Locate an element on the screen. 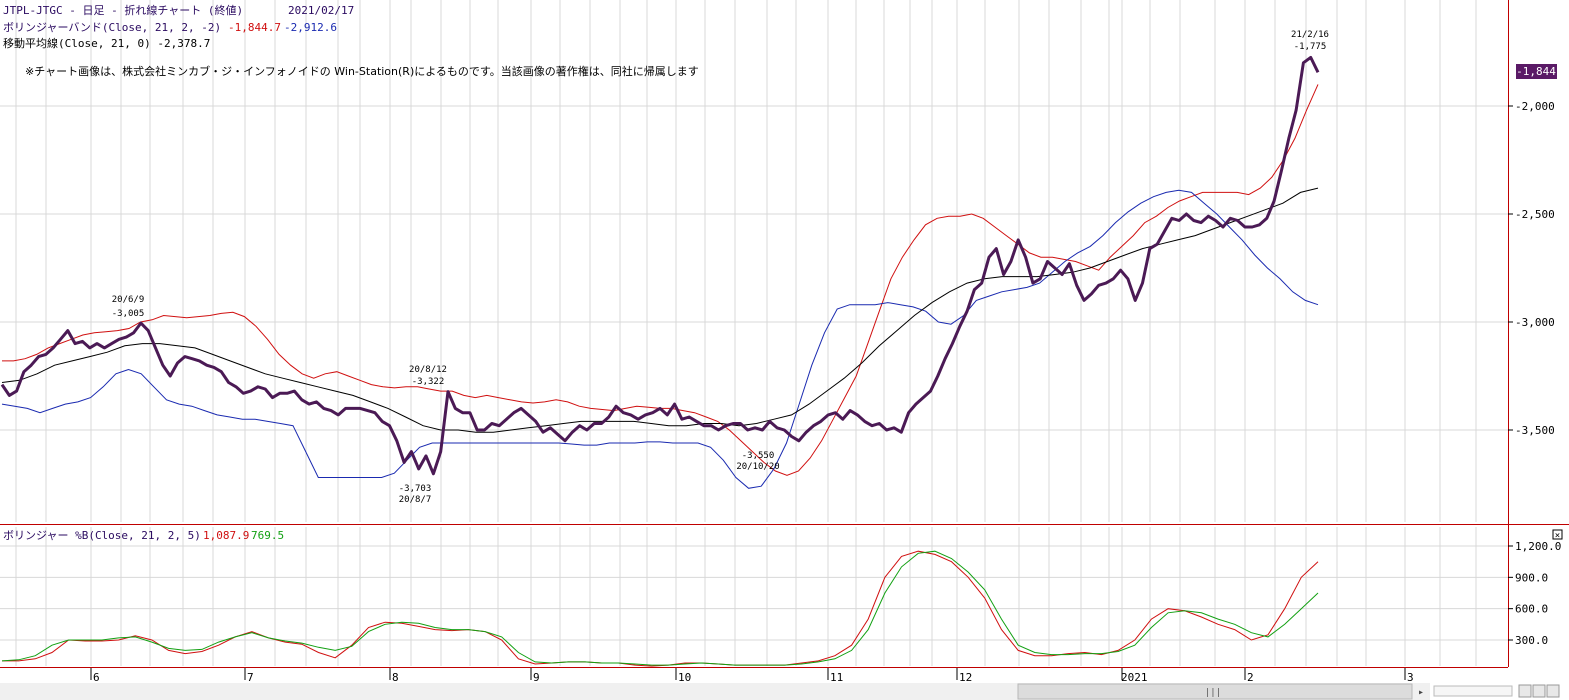 Image resolution: width=1569 pixels, height=700 pixels. x-tick-label: 7 is located at coordinates (250, 677).